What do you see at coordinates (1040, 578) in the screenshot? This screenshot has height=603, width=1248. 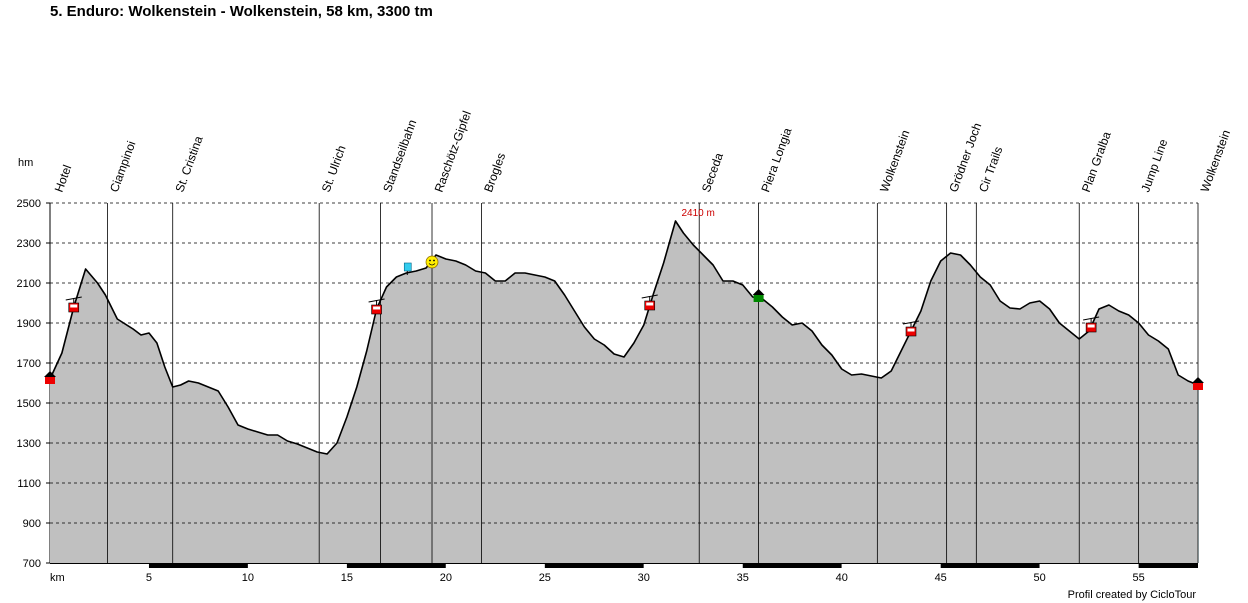 I see `x-tick-label: 50` at bounding box center [1040, 578].